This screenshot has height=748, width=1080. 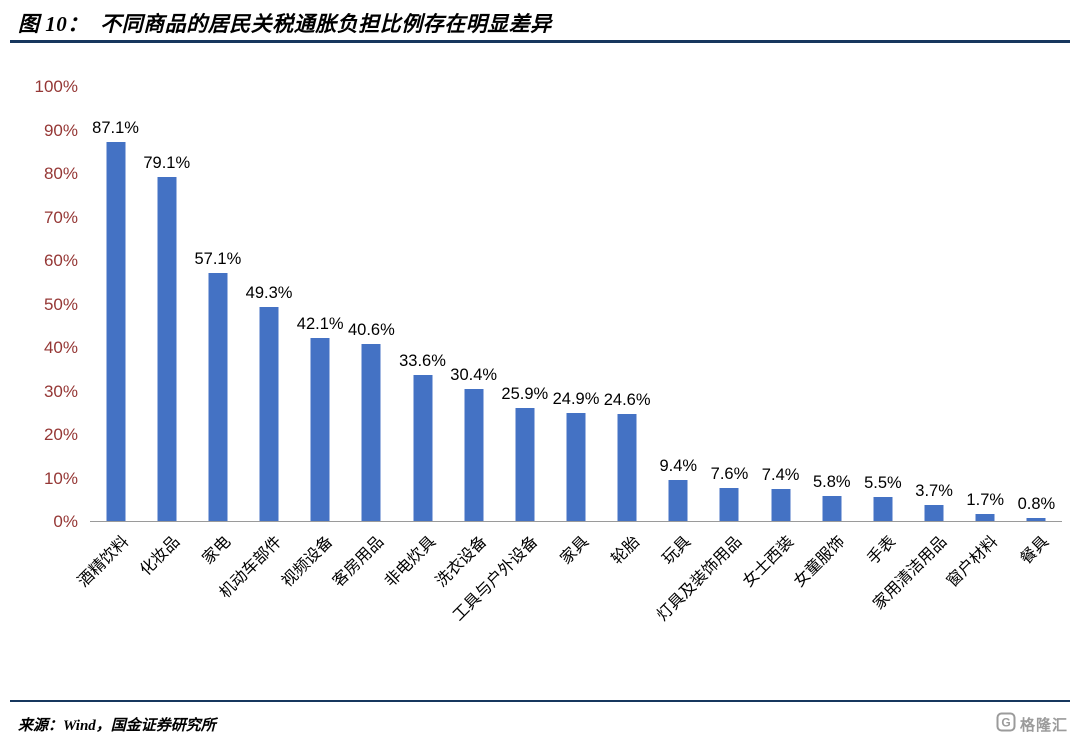 I want to click on x-axis-label: 窗户材料, so click(x=973, y=562).